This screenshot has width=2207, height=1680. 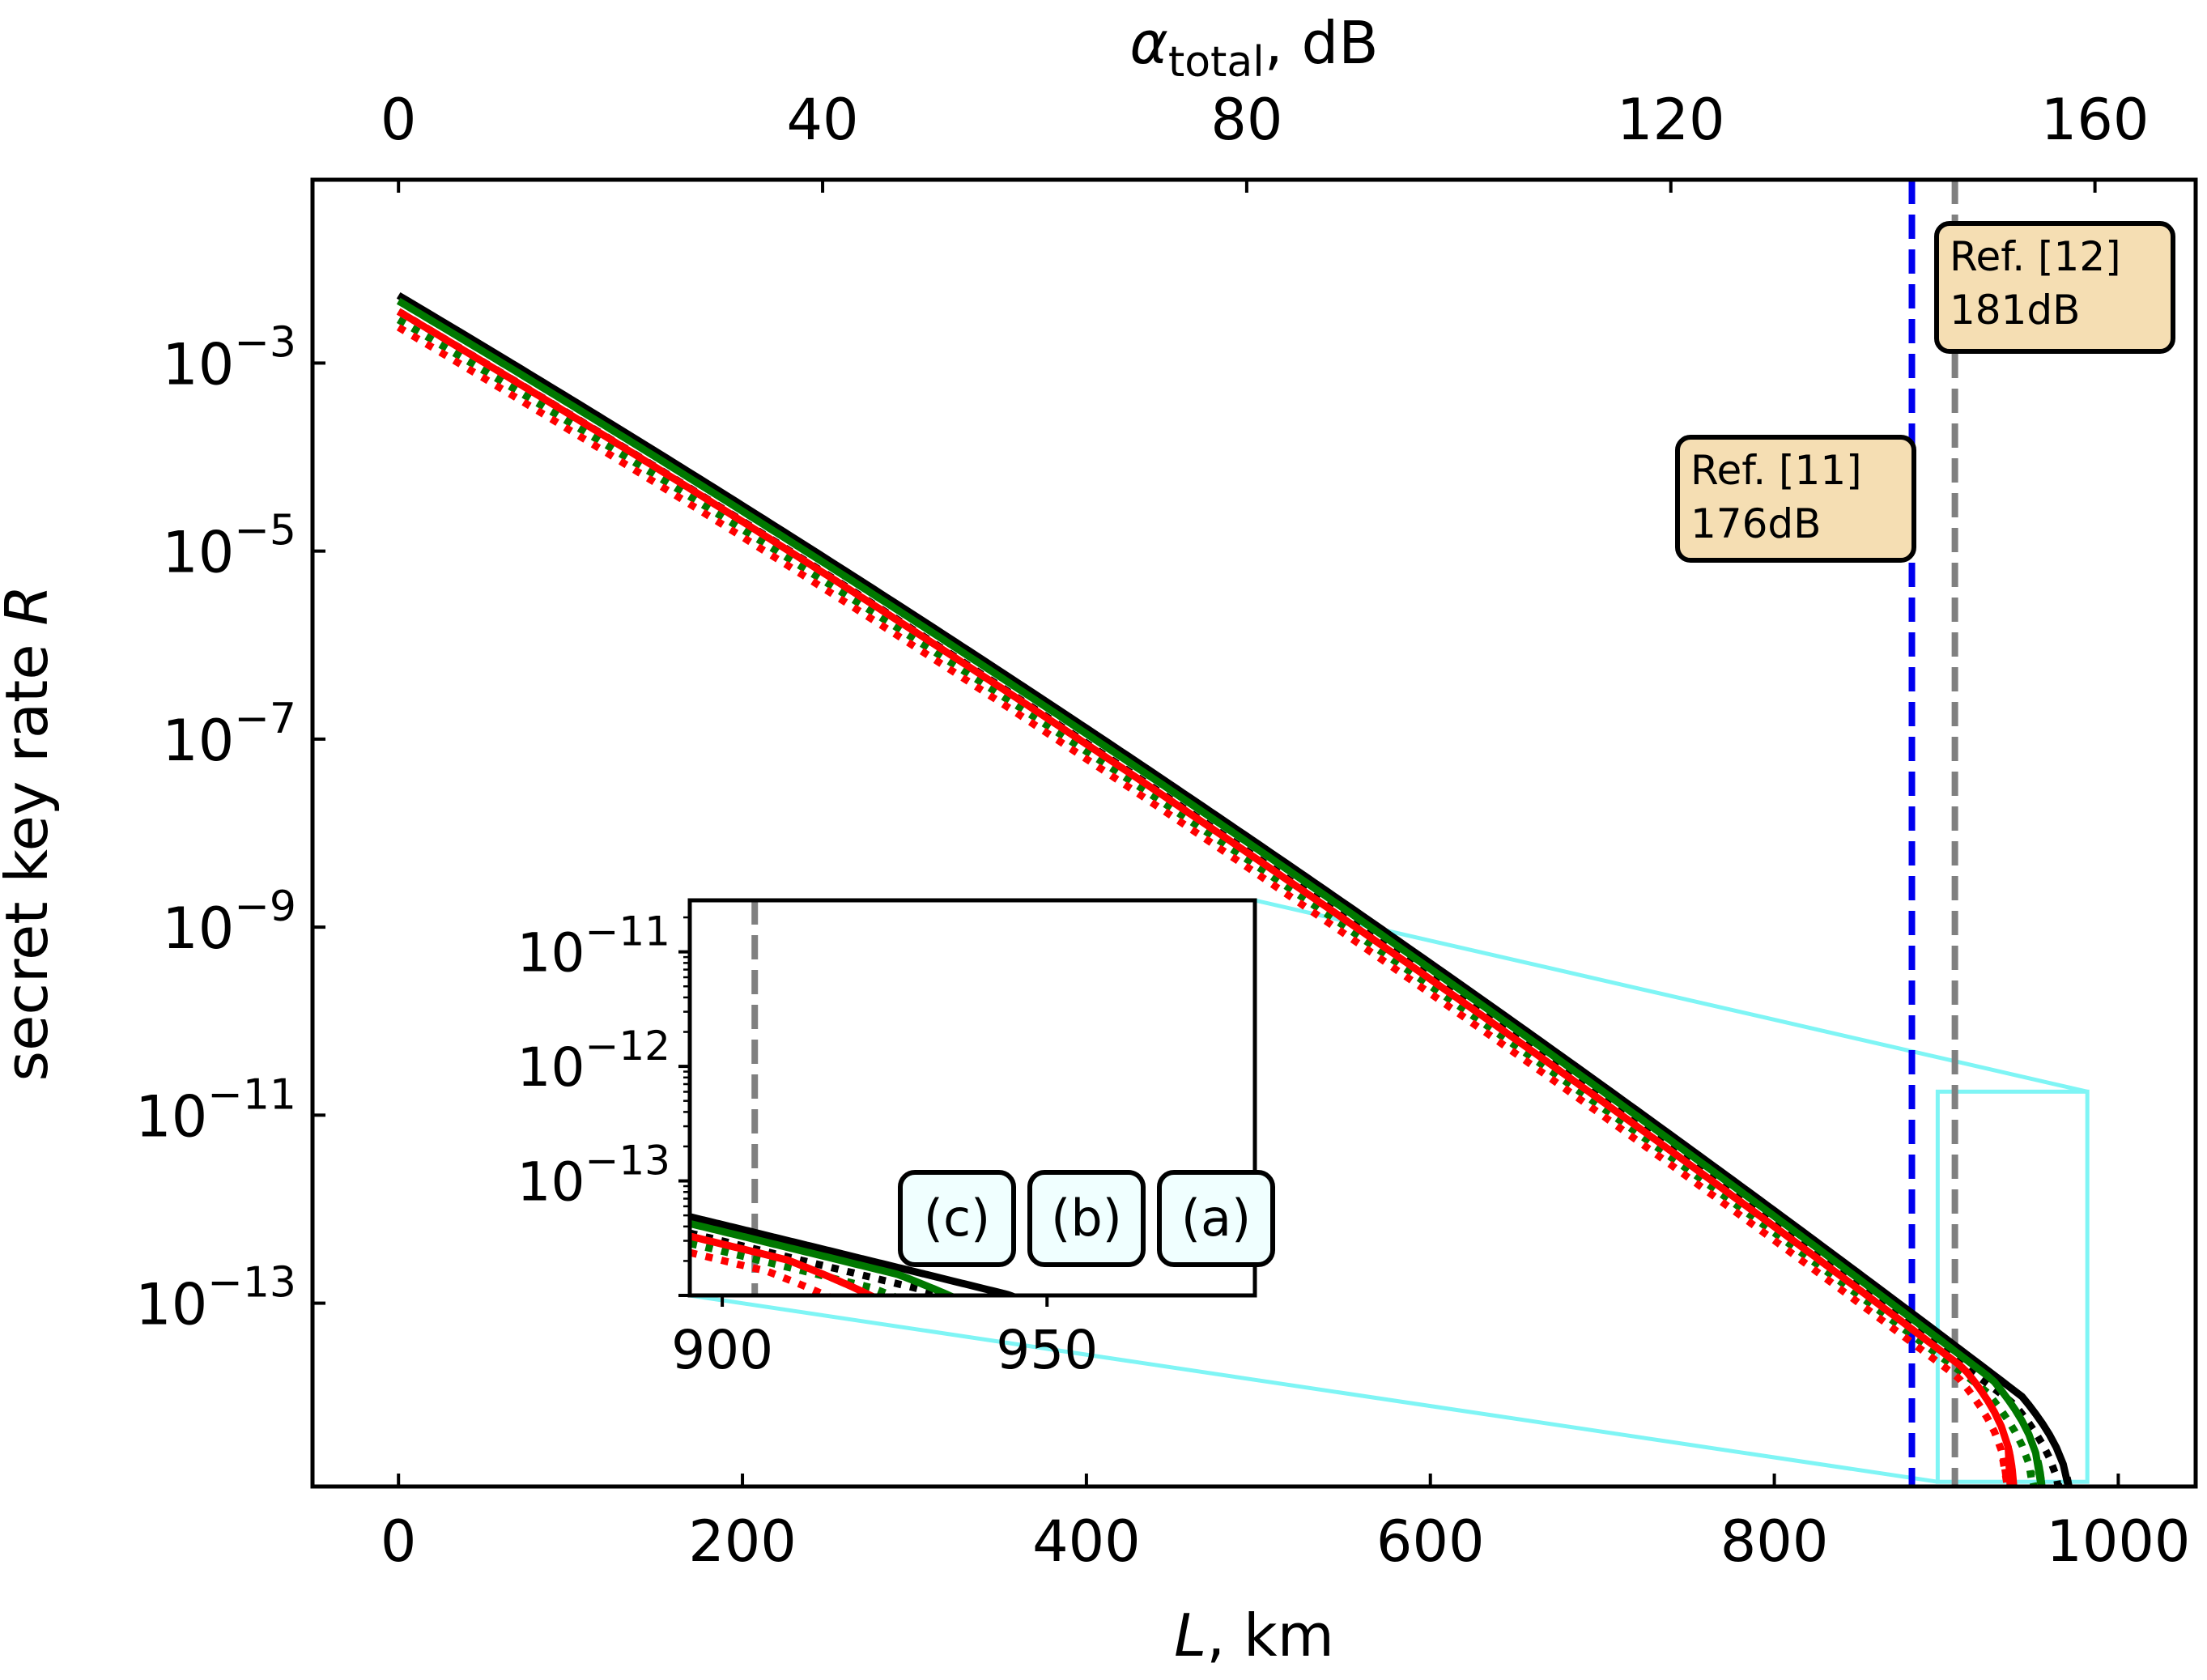 What do you see at coordinates (1254, 1635) in the screenshot?
I see `x-axis-label: L, km` at bounding box center [1254, 1635].